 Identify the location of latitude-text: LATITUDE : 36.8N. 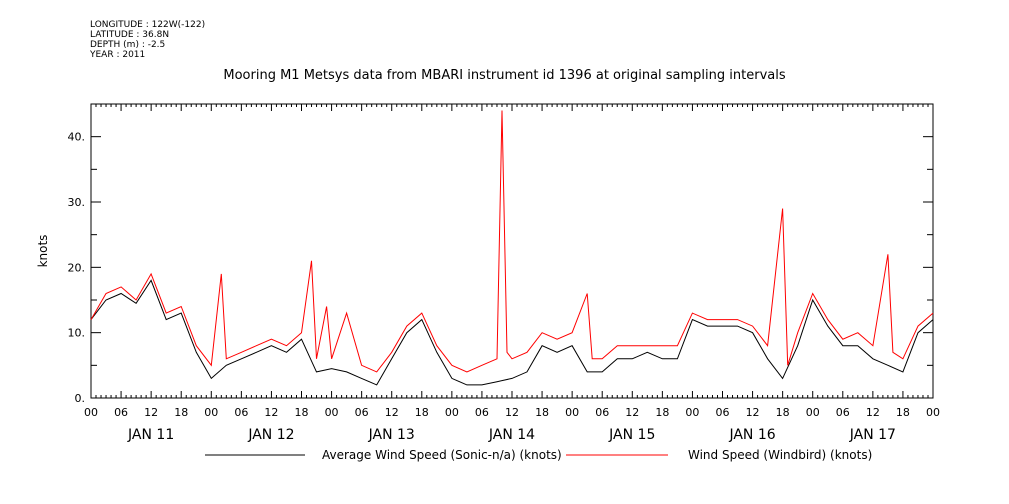
(130, 35).